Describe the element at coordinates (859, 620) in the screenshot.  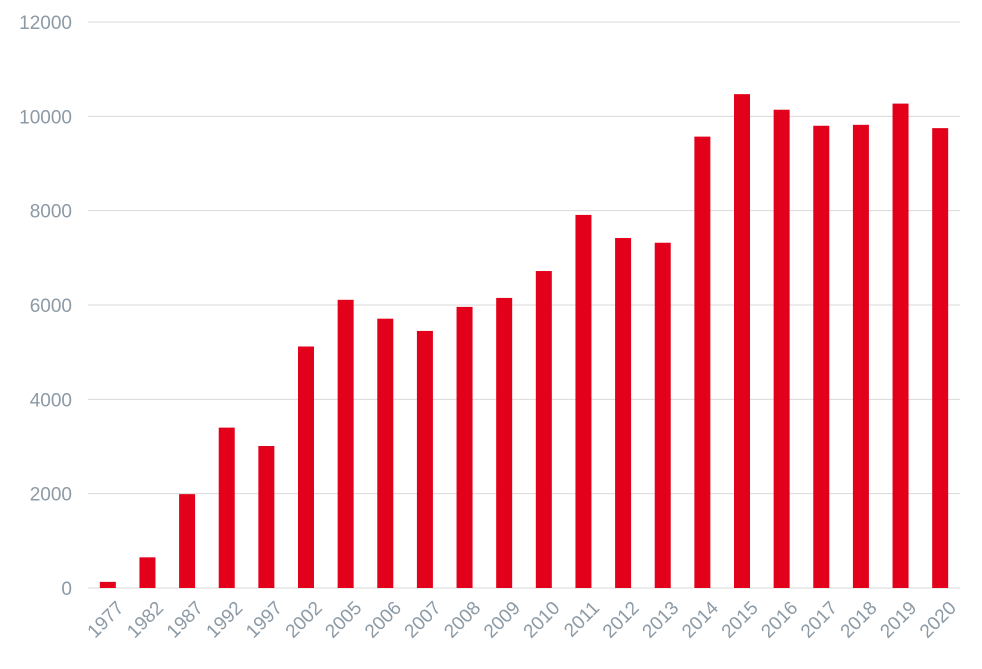
I see `x-tick-label: 2018` at that location.